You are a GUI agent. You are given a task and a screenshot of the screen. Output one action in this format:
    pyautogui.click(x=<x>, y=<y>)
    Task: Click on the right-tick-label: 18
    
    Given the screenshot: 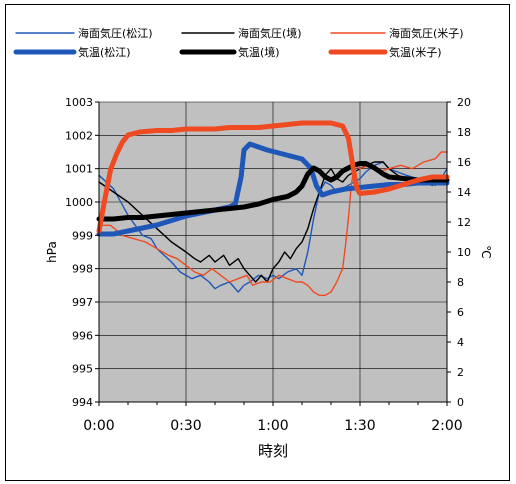 What is the action you would take?
    pyautogui.click(x=464, y=132)
    